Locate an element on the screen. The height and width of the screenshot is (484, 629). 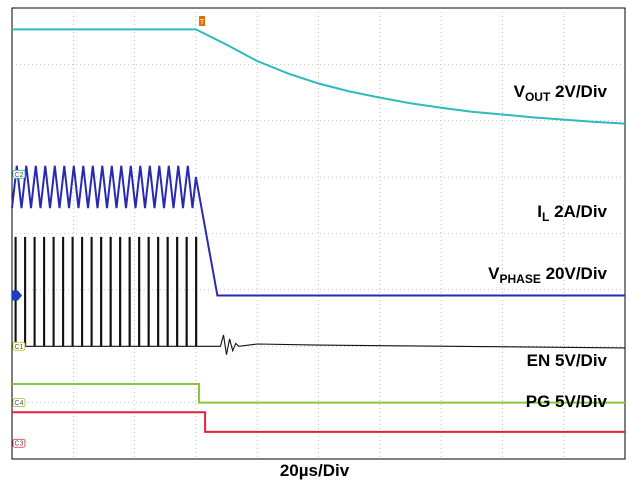
trigger-marker is located at coordinates (202, 21).